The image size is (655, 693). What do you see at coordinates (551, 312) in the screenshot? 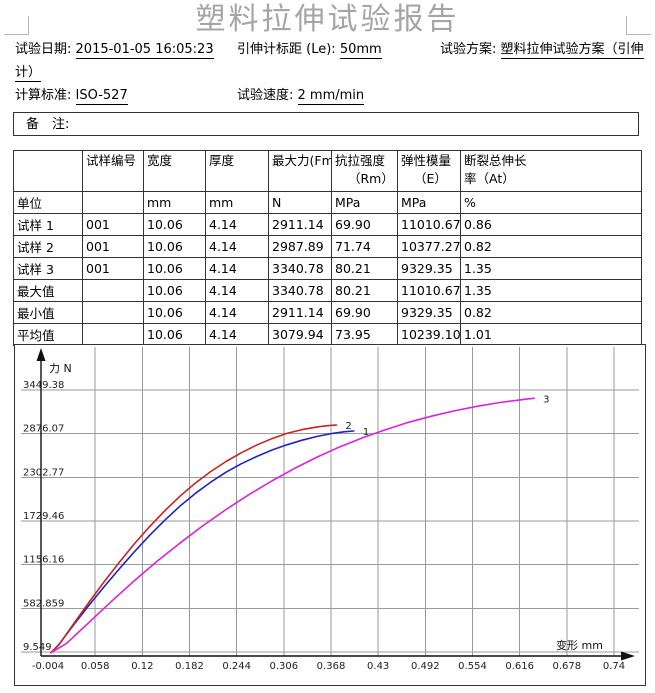
I see `table-cell: 0.82` at bounding box center [551, 312].